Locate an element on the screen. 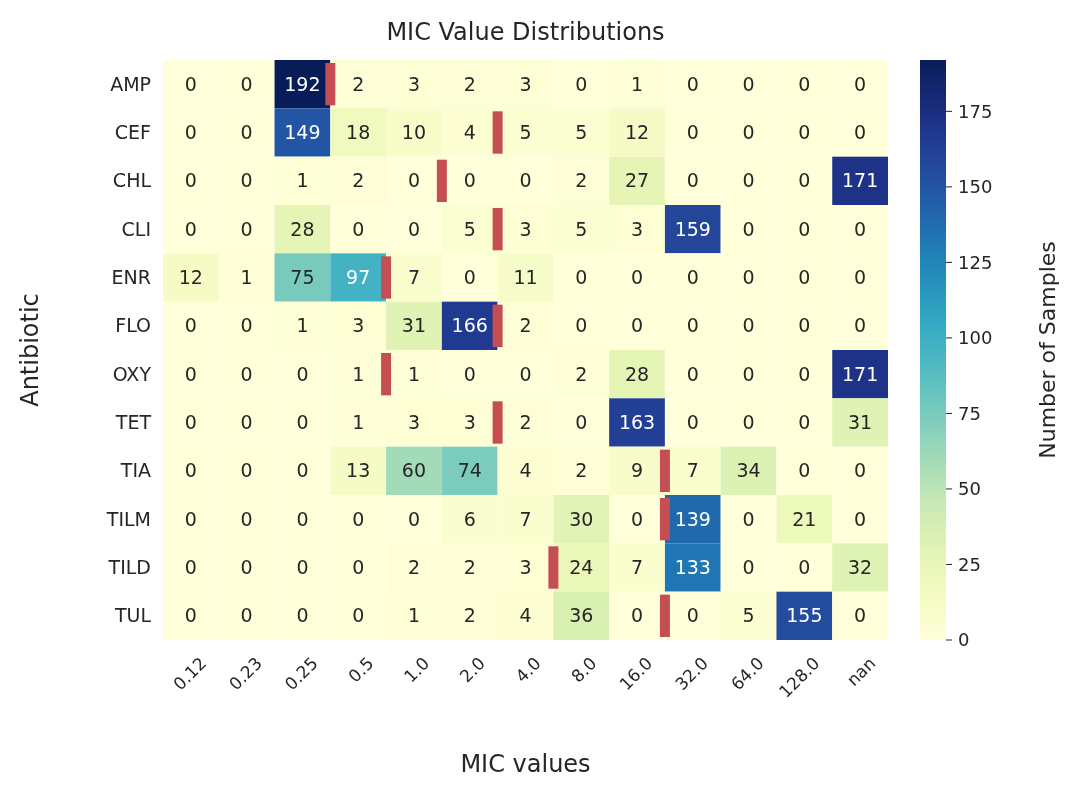 The width and height of the screenshot is (1068, 786). x-tick-label: 4.0 is located at coordinates (528, 670).